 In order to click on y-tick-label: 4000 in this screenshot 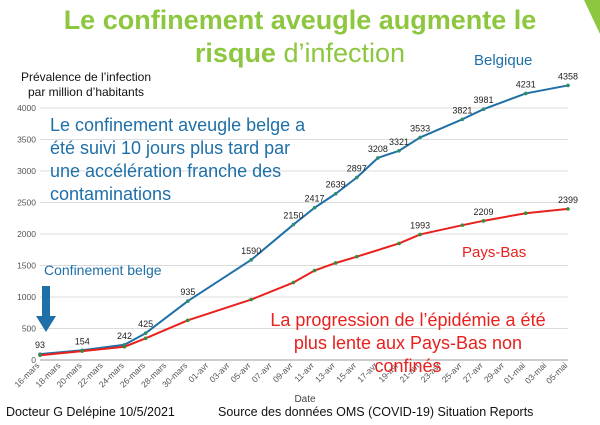, I will do `click(26, 108)`.